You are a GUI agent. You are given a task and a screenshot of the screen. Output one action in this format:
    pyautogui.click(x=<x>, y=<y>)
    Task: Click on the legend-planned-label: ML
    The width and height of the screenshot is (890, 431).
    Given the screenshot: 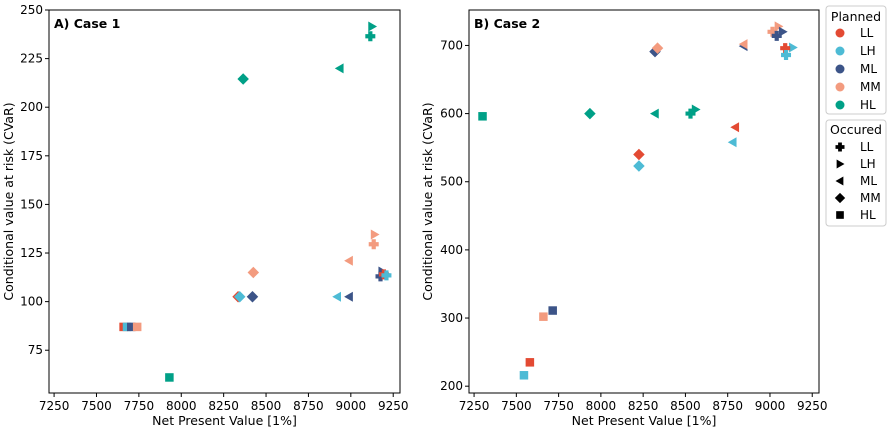 What is the action you would take?
    pyautogui.click(x=868, y=69)
    